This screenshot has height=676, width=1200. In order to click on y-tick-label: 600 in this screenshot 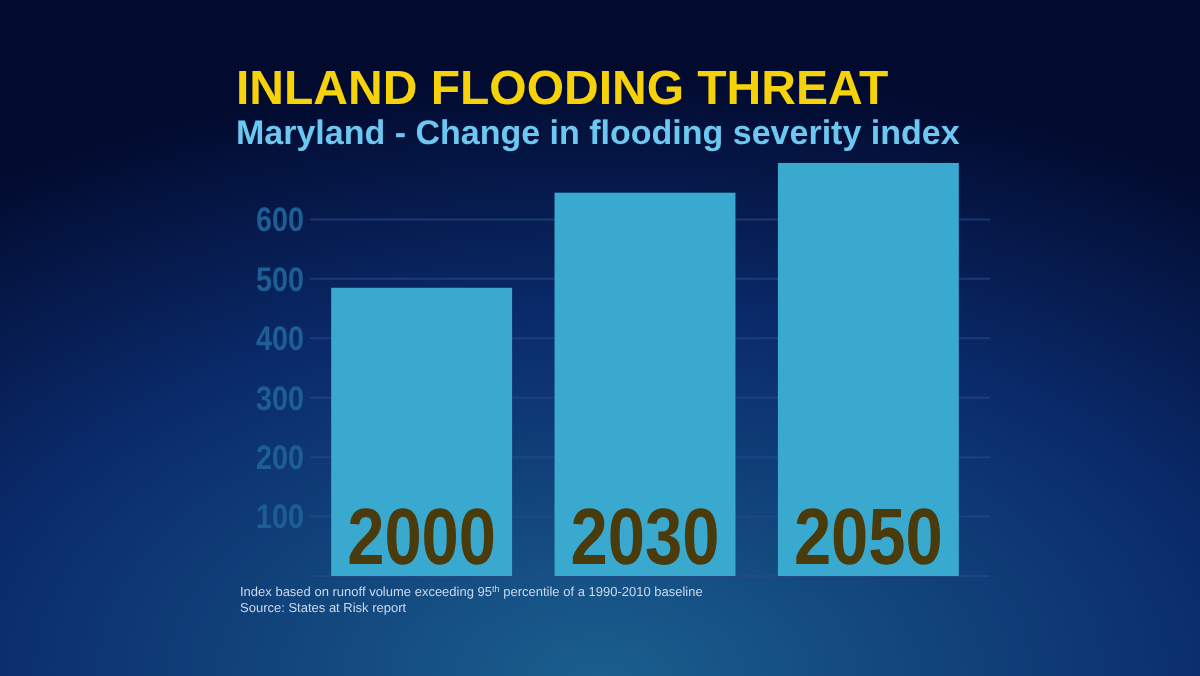, I will do `click(284, 220)`.